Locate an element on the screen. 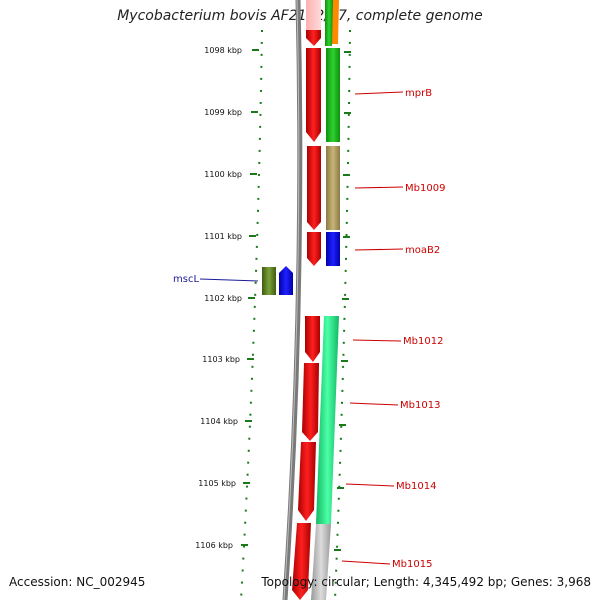  cog-Mb1009-khaki is located at coordinates (333, 188).